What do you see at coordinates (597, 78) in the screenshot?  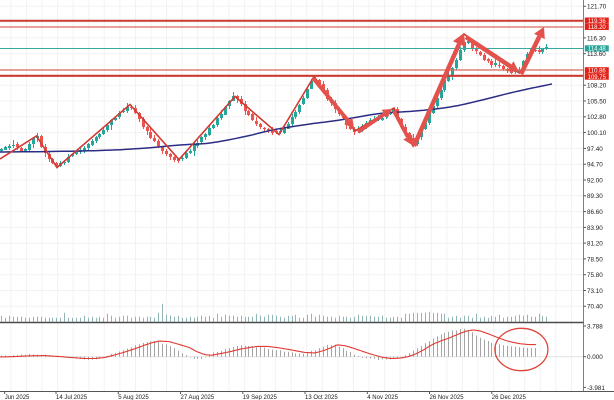 I see `svg-text: 109.75` at bounding box center [597, 78].